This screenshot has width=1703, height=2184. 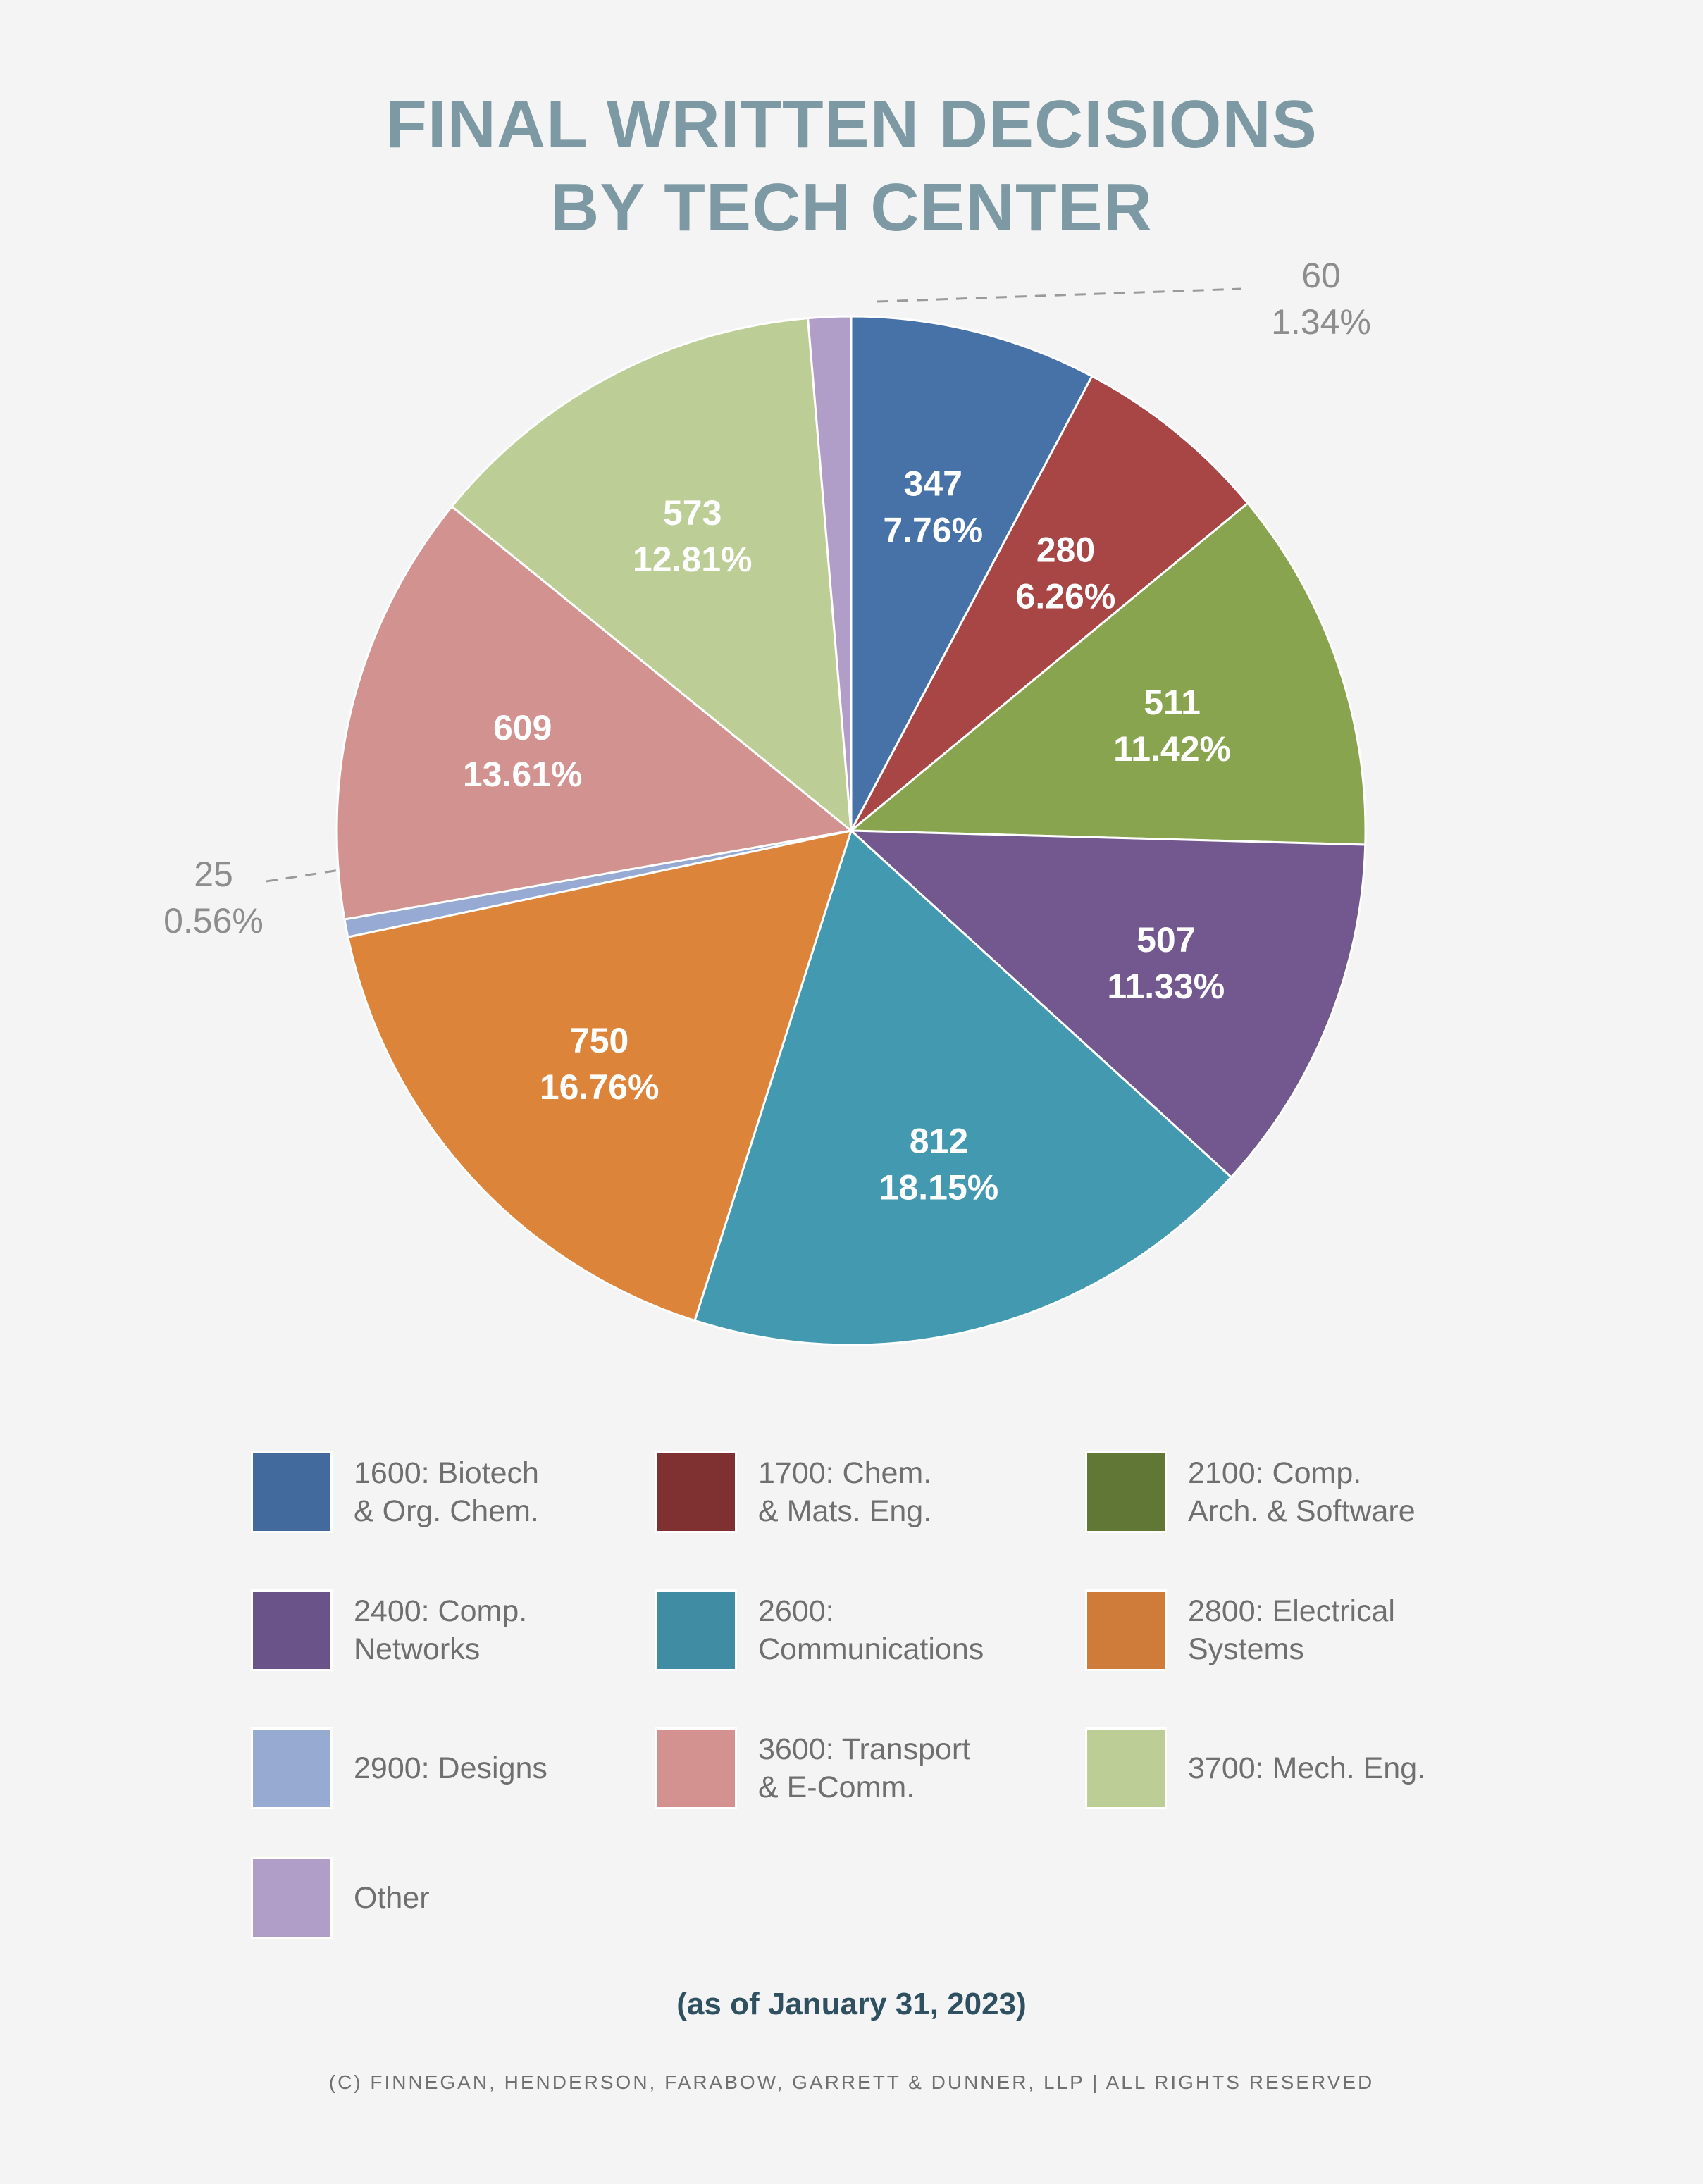 I want to click on pie-slice-3700-mech-eng, so click(x=652, y=574).